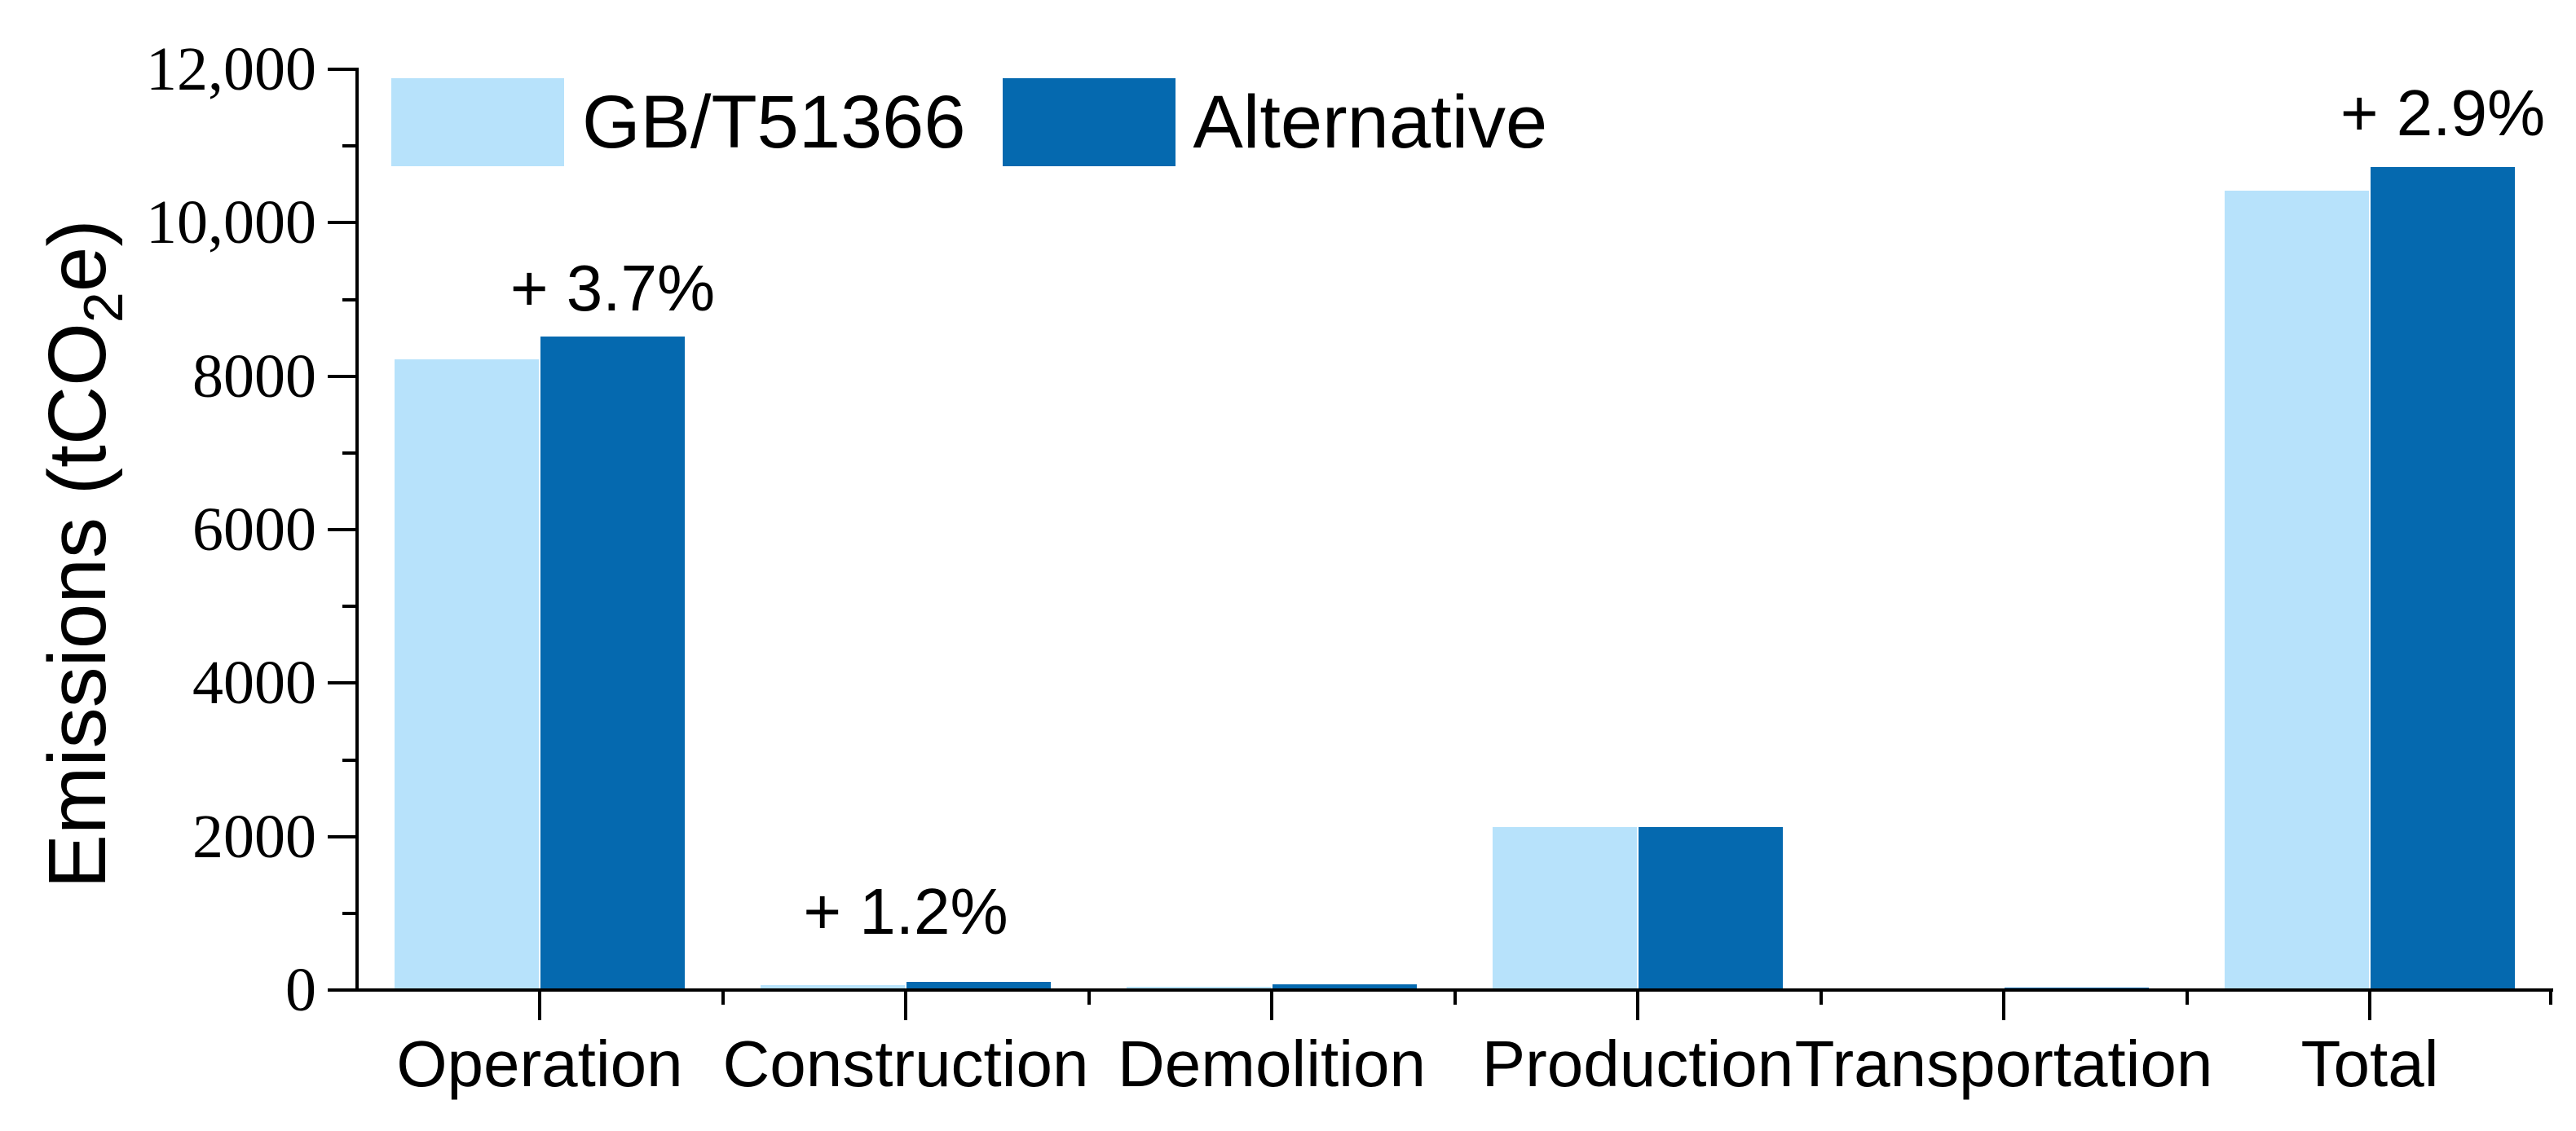 The height and width of the screenshot is (1131, 2576). What do you see at coordinates (539, 1064) in the screenshot?
I see `x-category-label-operation: Operation` at bounding box center [539, 1064].